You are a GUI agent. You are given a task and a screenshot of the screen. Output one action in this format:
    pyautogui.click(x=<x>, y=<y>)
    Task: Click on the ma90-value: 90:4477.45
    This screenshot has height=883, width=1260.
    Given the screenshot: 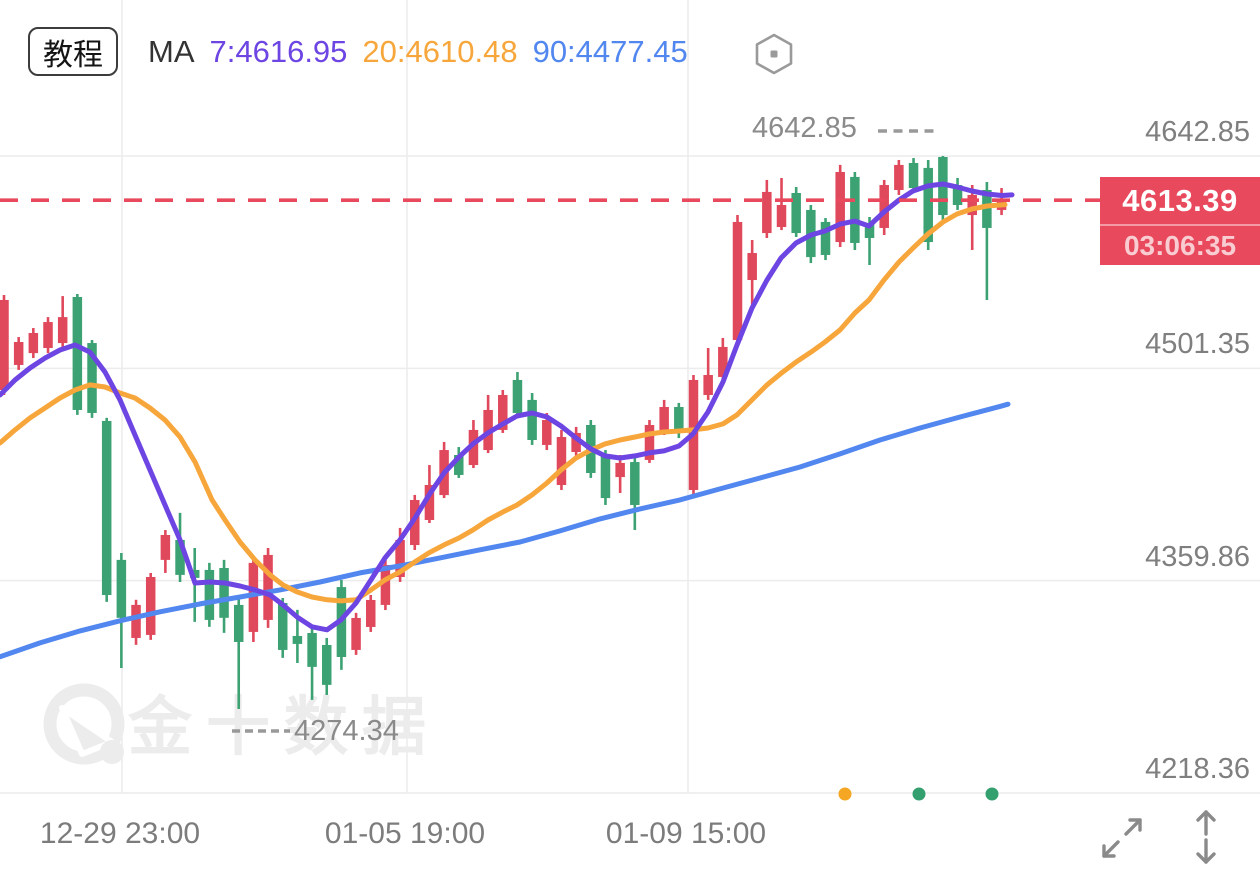 What is the action you would take?
    pyautogui.click(x=610, y=51)
    